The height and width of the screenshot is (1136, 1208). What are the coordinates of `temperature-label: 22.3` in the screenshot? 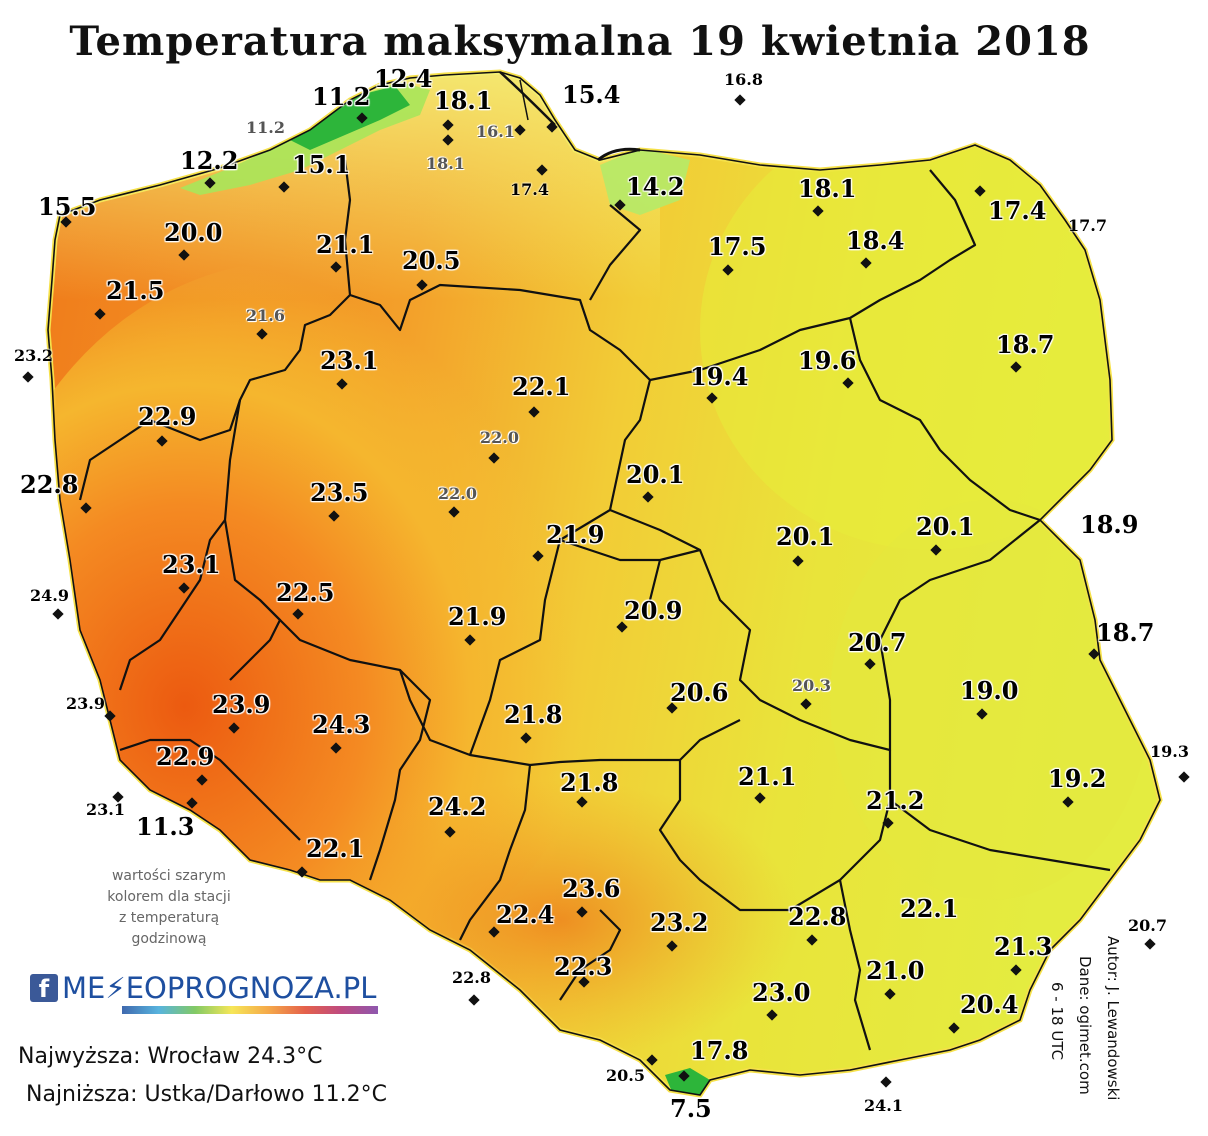 It's located at (583, 966).